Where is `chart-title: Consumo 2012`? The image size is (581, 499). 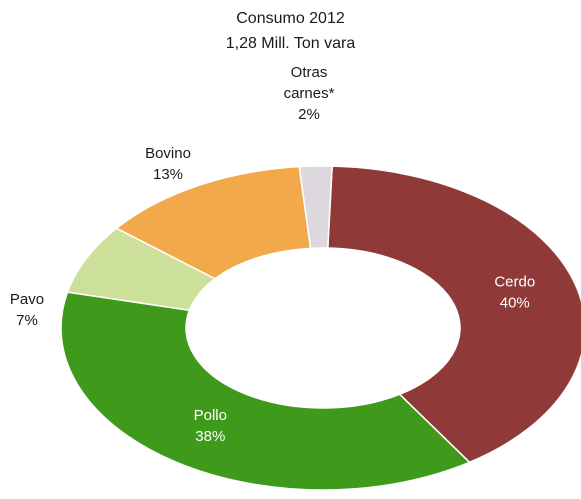
chart-title: Consumo 2012 is located at coordinates (290, 18).